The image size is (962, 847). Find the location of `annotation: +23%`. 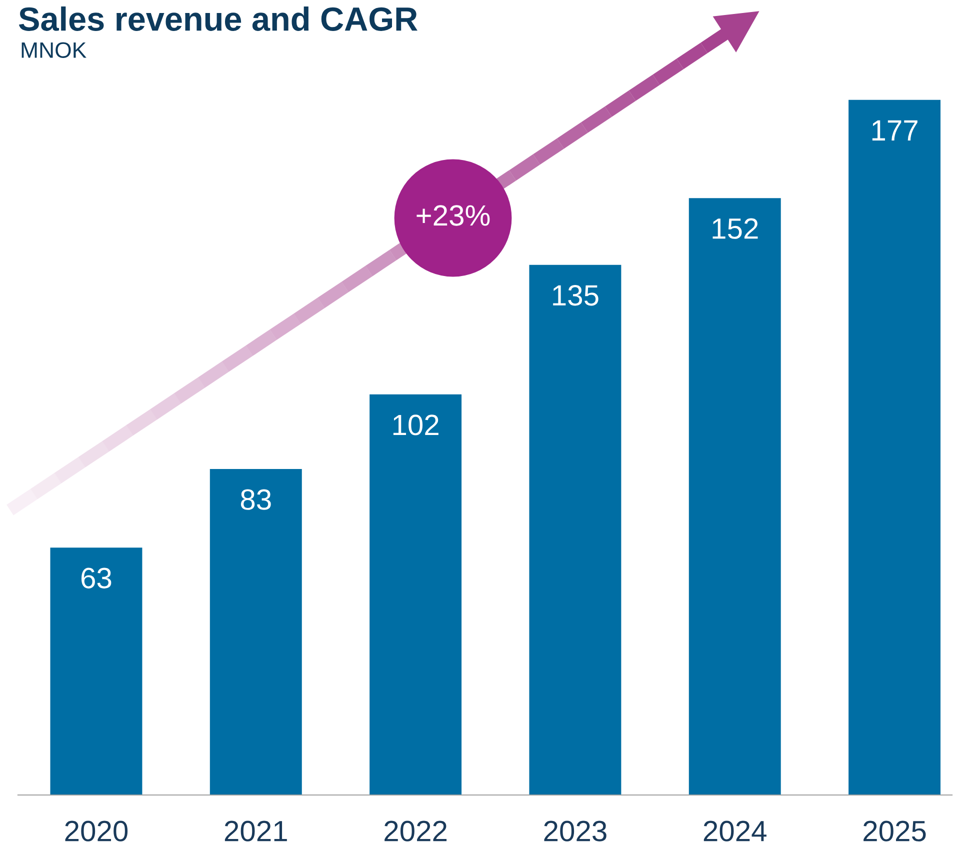

annotation: +23% is located at coordinates (453, 215).